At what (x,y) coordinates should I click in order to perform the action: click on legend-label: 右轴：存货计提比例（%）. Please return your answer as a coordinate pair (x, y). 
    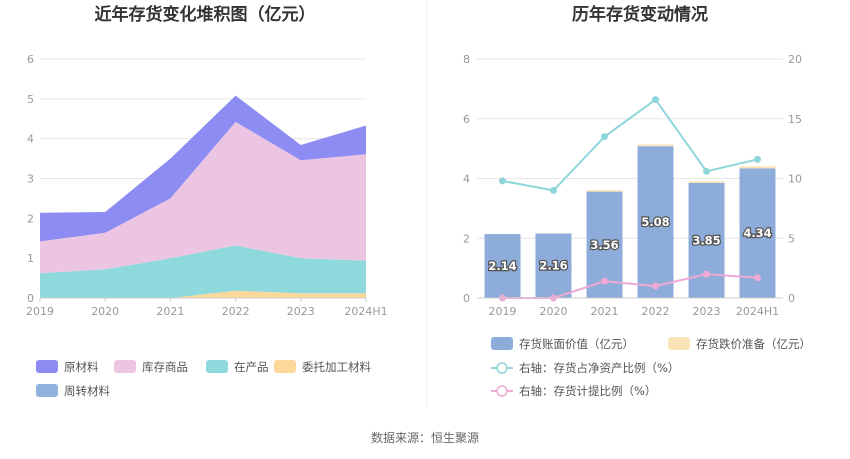
    Looking at the image, I should click on (587, 391).